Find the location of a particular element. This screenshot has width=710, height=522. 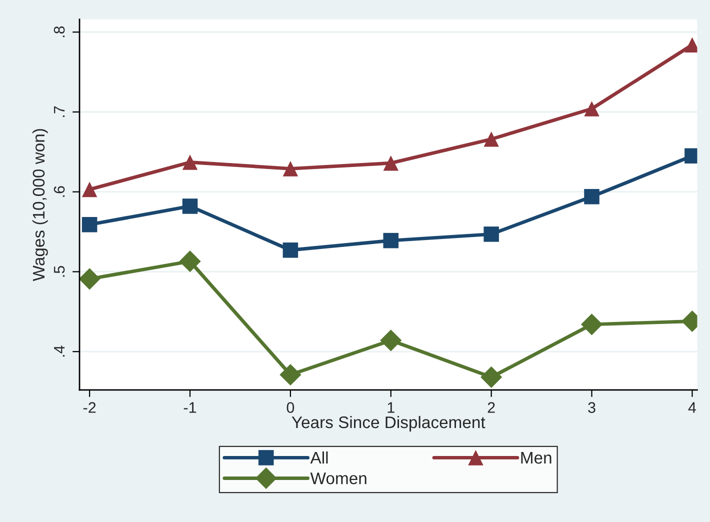

legend-label: Men is located at coordinates (536, 458).